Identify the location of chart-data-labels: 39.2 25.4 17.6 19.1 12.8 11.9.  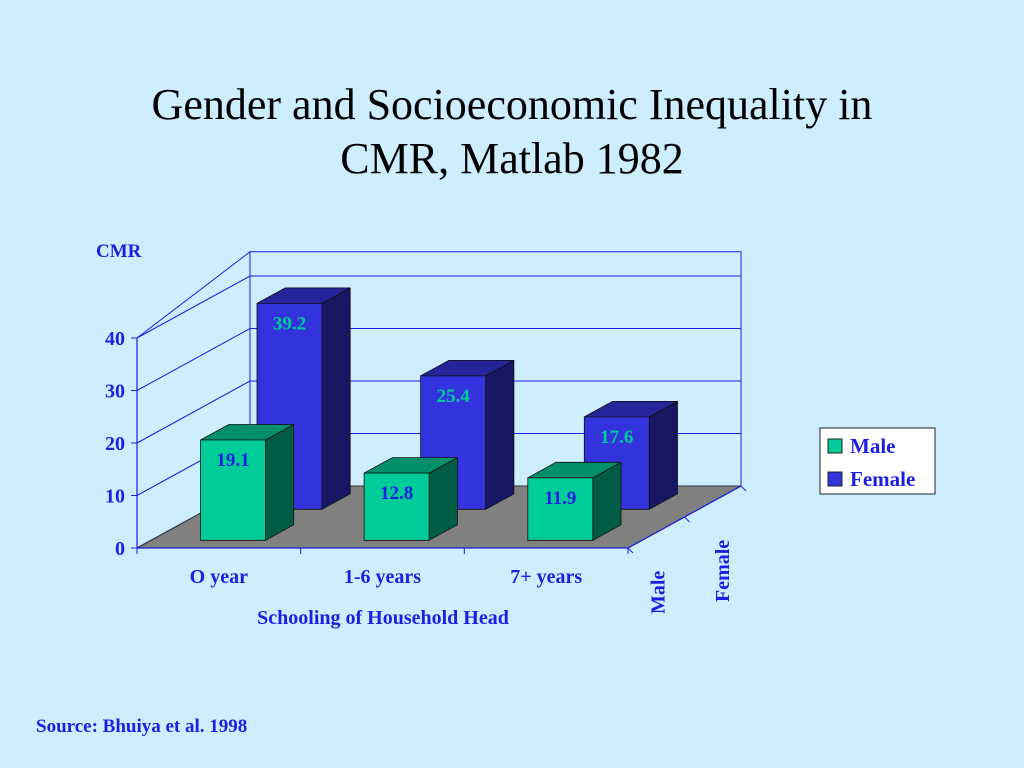
(424, 410).